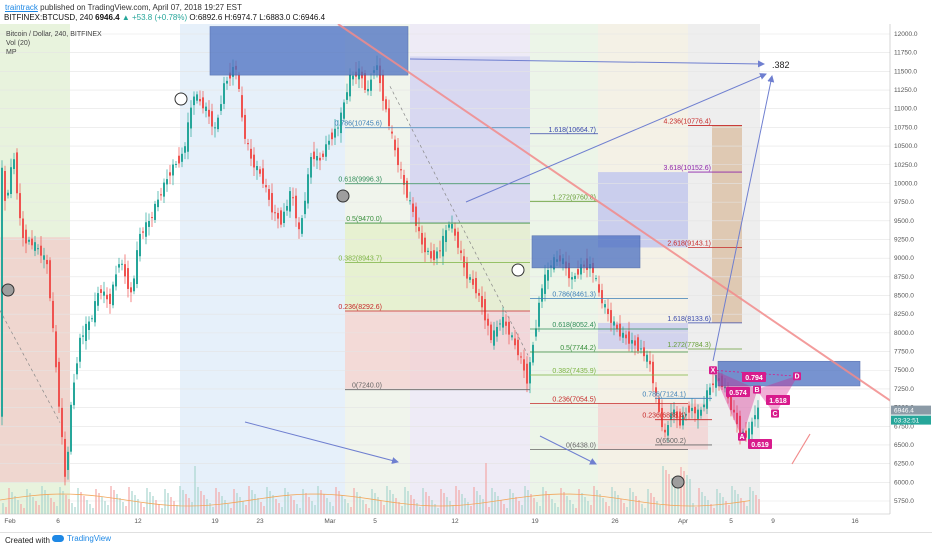 This screenshot has width=932, height=551. What do you see at coordinates (81, 538) in the screenshot?
I see `tradingview-logo: TradingView` at bounding box center [81, 538].